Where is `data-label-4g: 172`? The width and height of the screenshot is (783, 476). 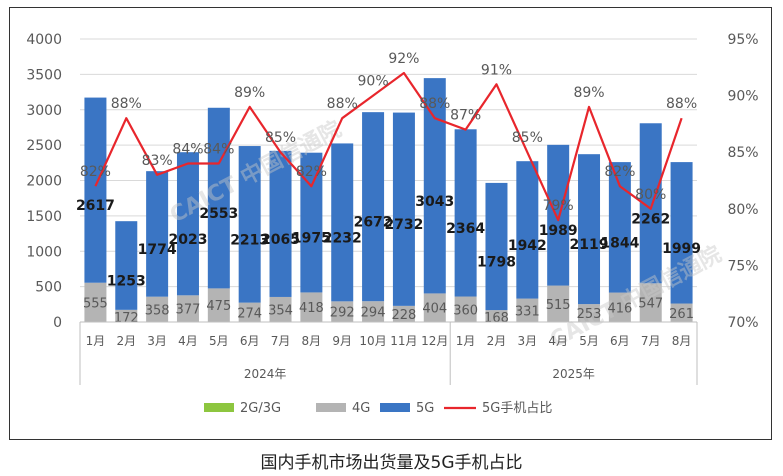 data-label-4g: 172 is located at coordinates (126, 318).